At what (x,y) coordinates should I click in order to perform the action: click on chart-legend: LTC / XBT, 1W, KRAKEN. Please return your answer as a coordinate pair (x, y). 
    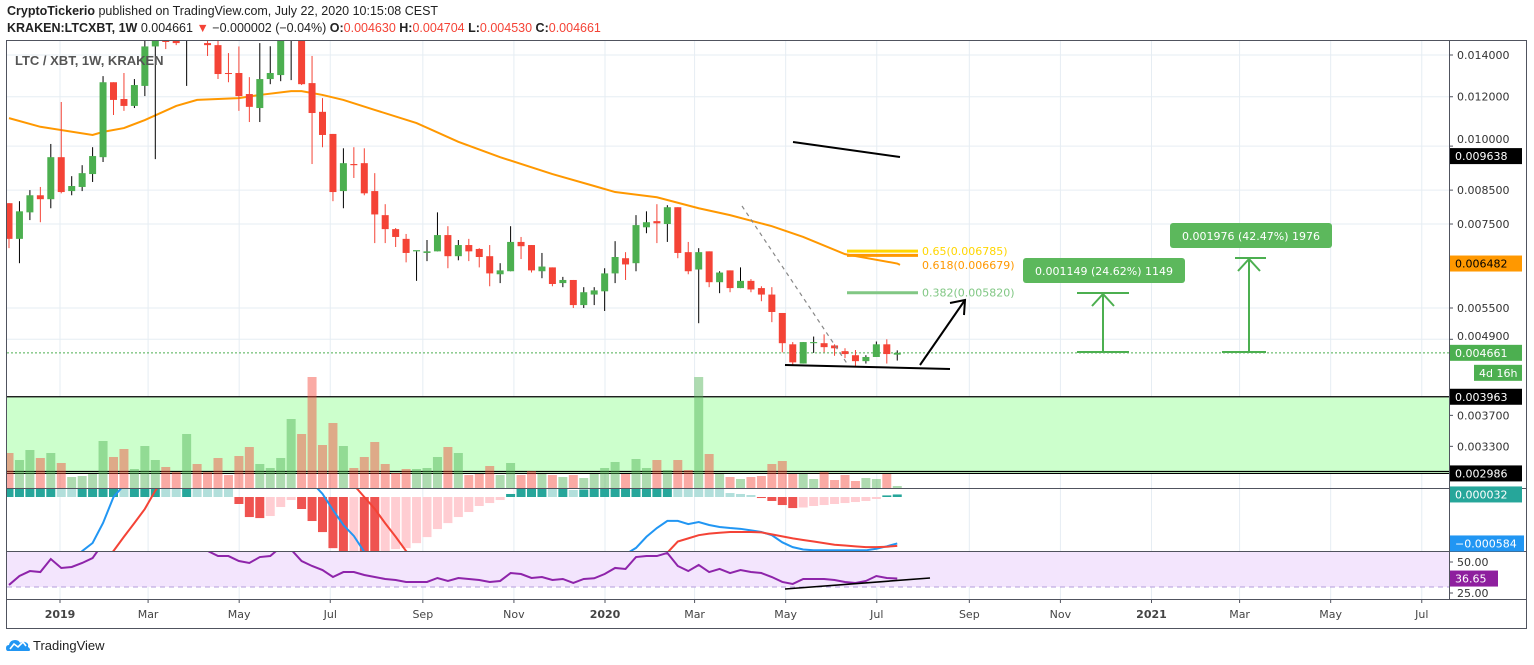
    Looking at the image, I should click on (89, 60).